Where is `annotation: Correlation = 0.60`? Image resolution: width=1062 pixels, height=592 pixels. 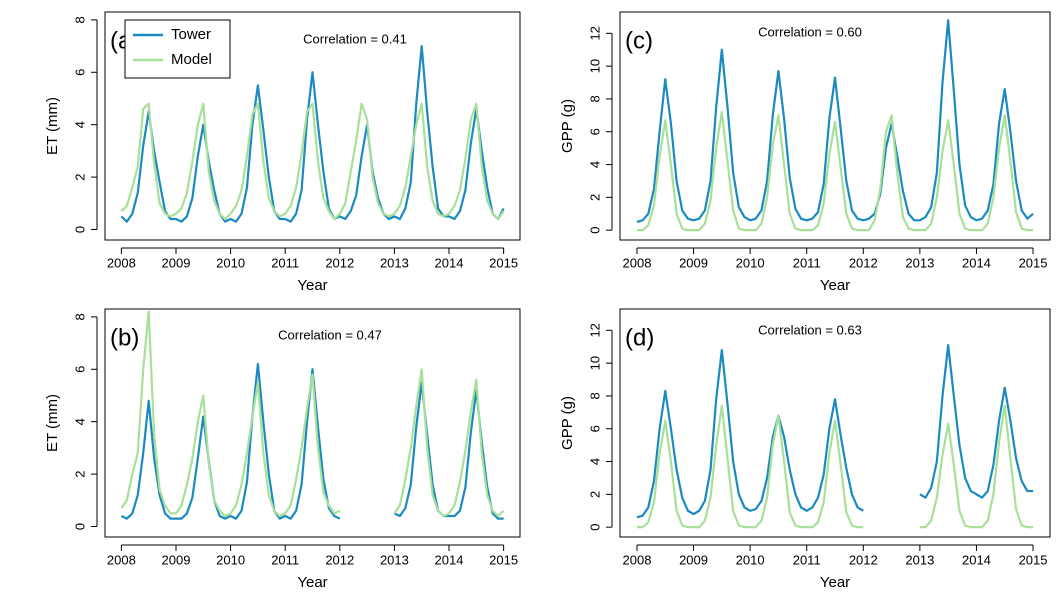
annotation: Correlation = 0.60 is located at coordinates (810, 31).